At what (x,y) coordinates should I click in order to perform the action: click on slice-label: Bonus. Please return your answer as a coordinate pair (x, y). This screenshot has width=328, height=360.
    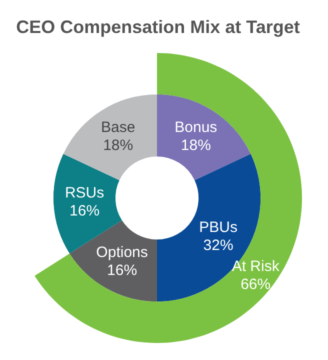
    Looking at the image, I should click on (196, 127).